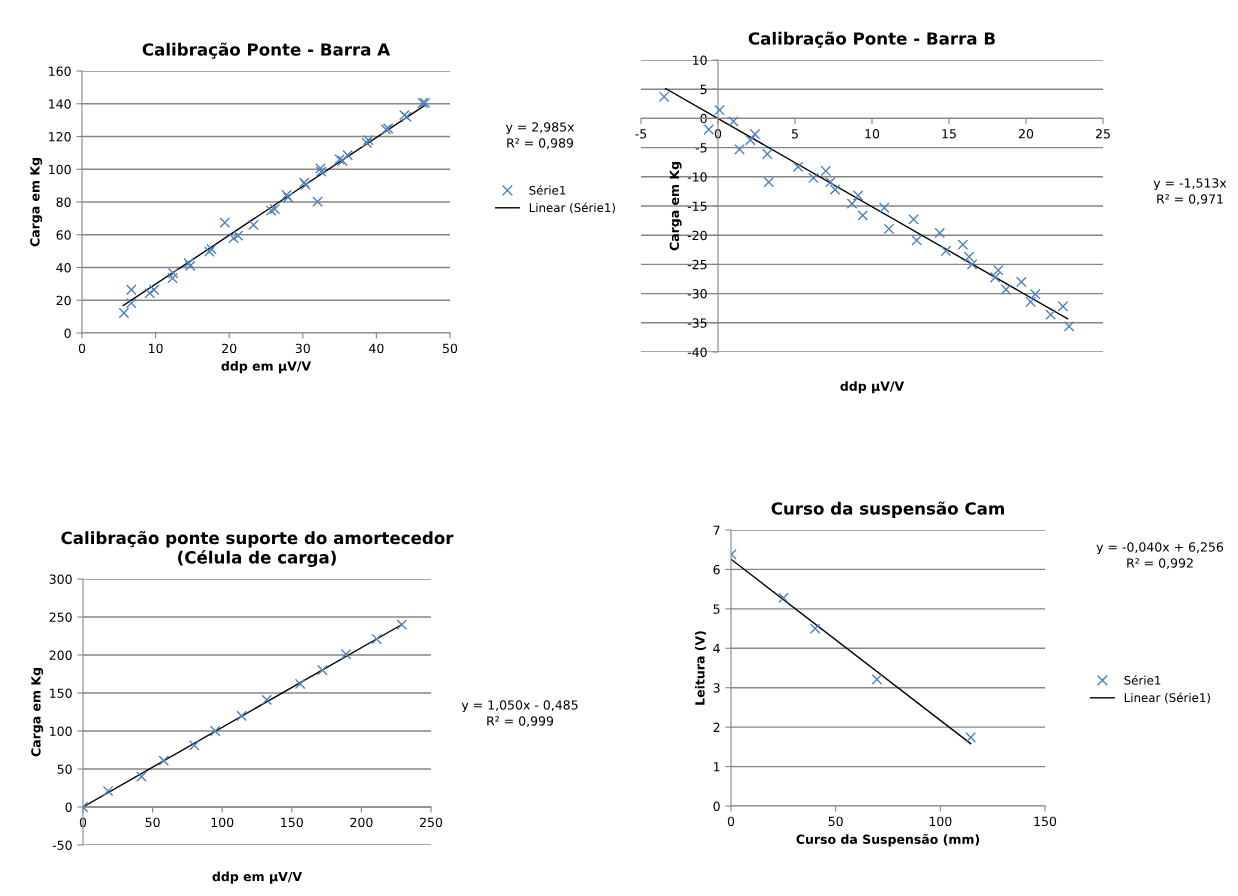  What do you see at coordinates (60, 579) in the screenshot?
I see `y-tick-label: 300` at bounding box center [60, 579].